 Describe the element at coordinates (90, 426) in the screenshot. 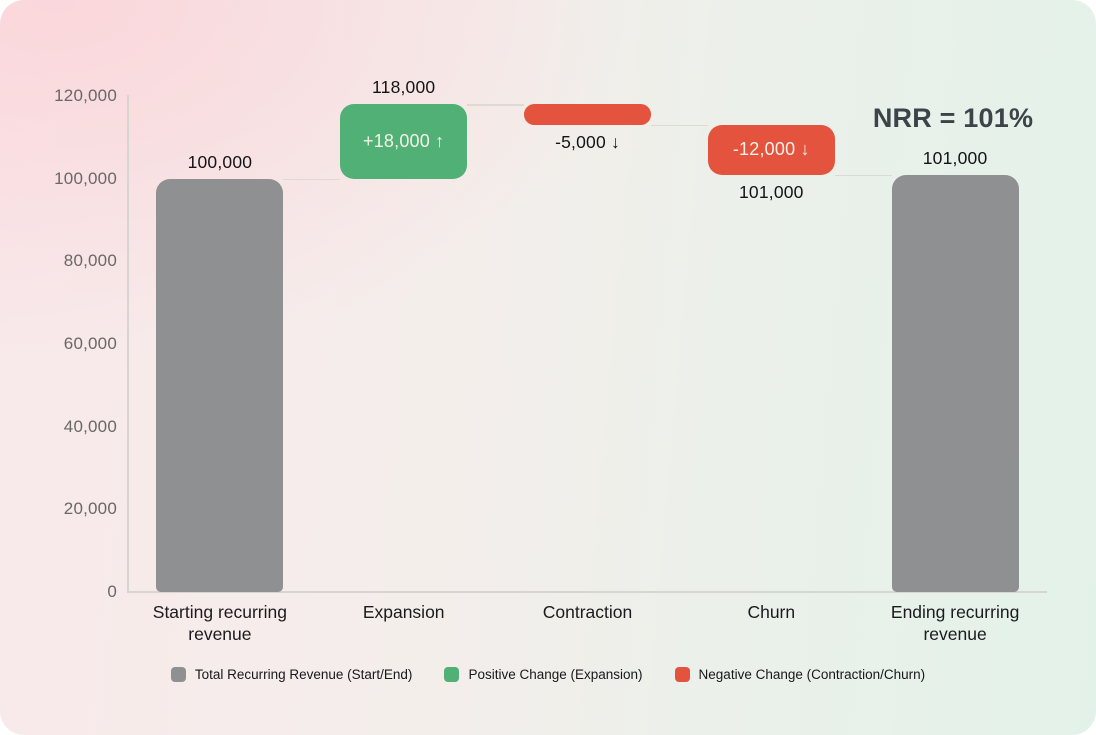

I see `y-tick-label: 40,000` at that location.